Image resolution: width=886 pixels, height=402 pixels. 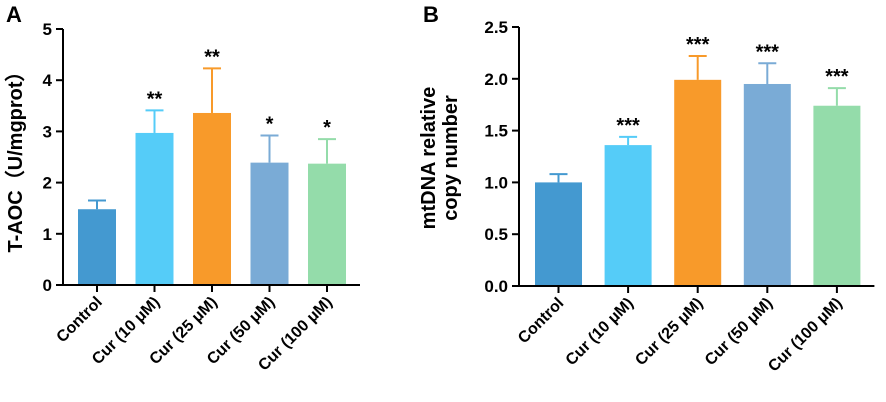 What do you see at coordinates (496, 27) in the screenshot?
I see `y-tick-label: 2.5` at bounding box center [496, 27].